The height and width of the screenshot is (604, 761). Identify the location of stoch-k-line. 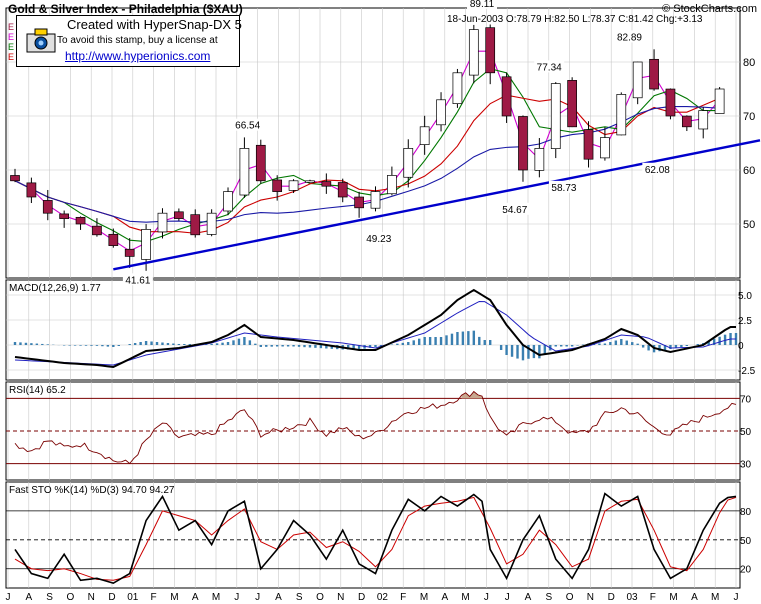
(375, 538).